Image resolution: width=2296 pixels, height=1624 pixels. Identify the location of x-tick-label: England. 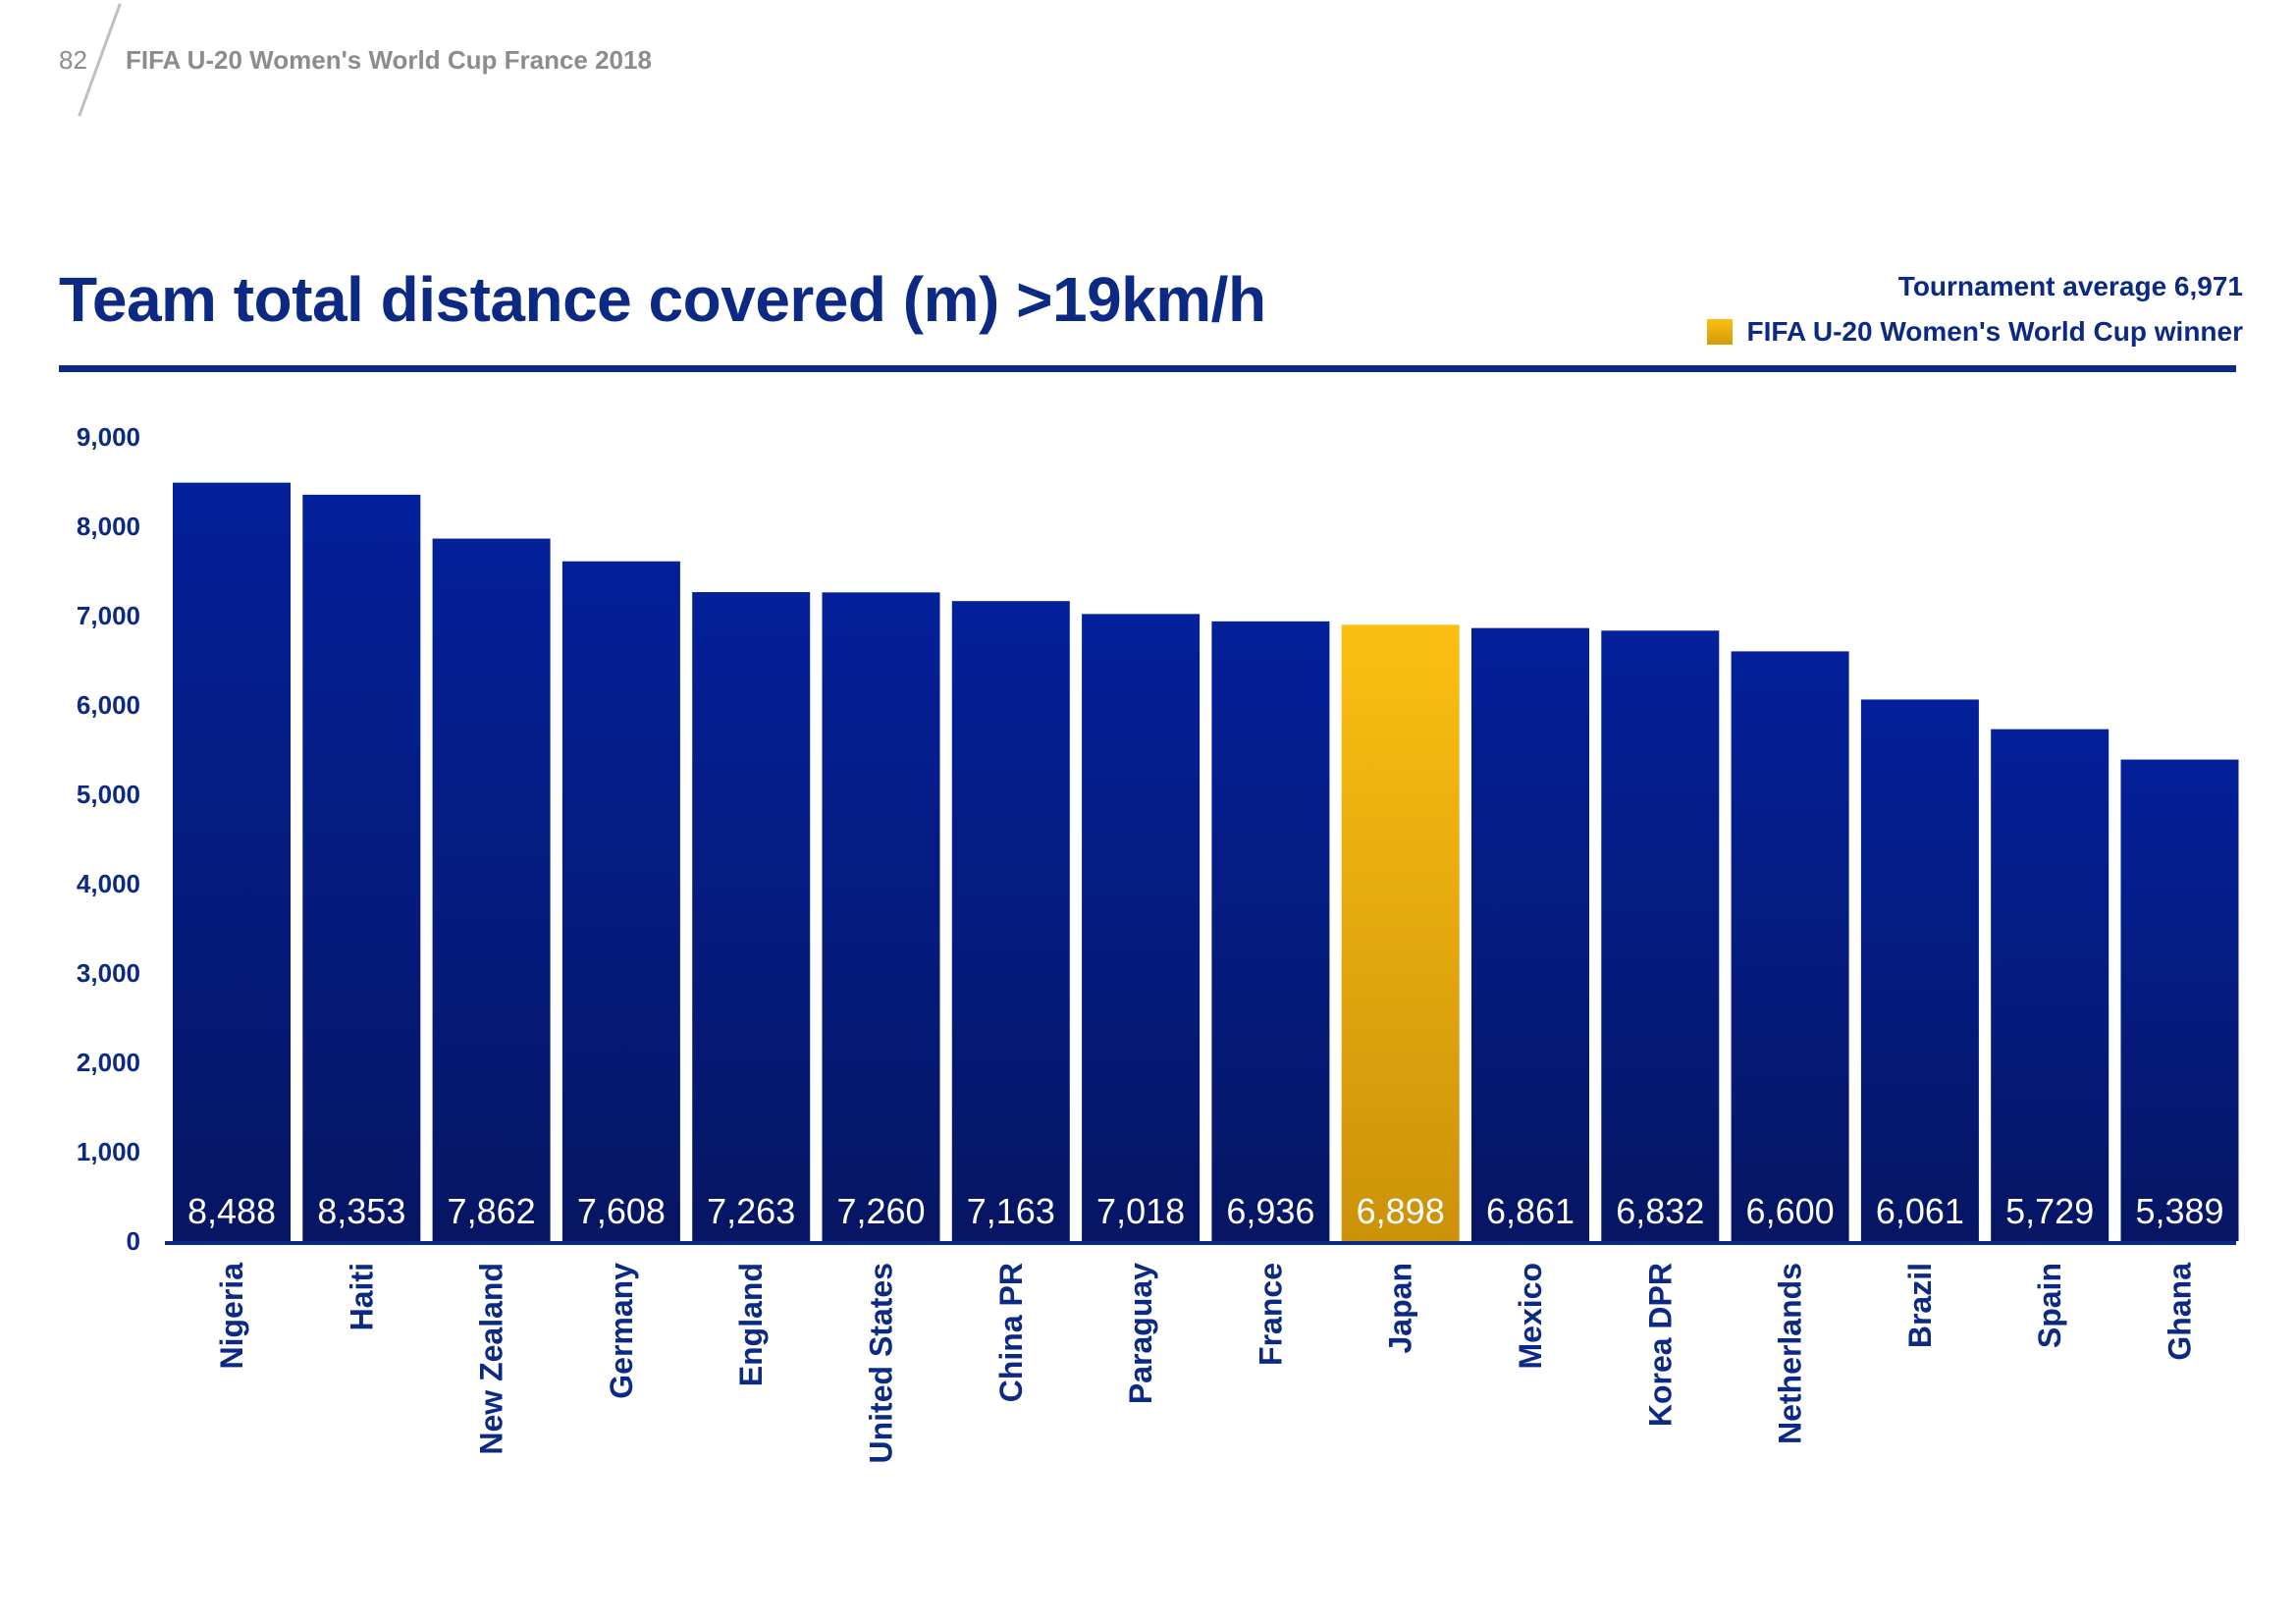
(751, 1324).